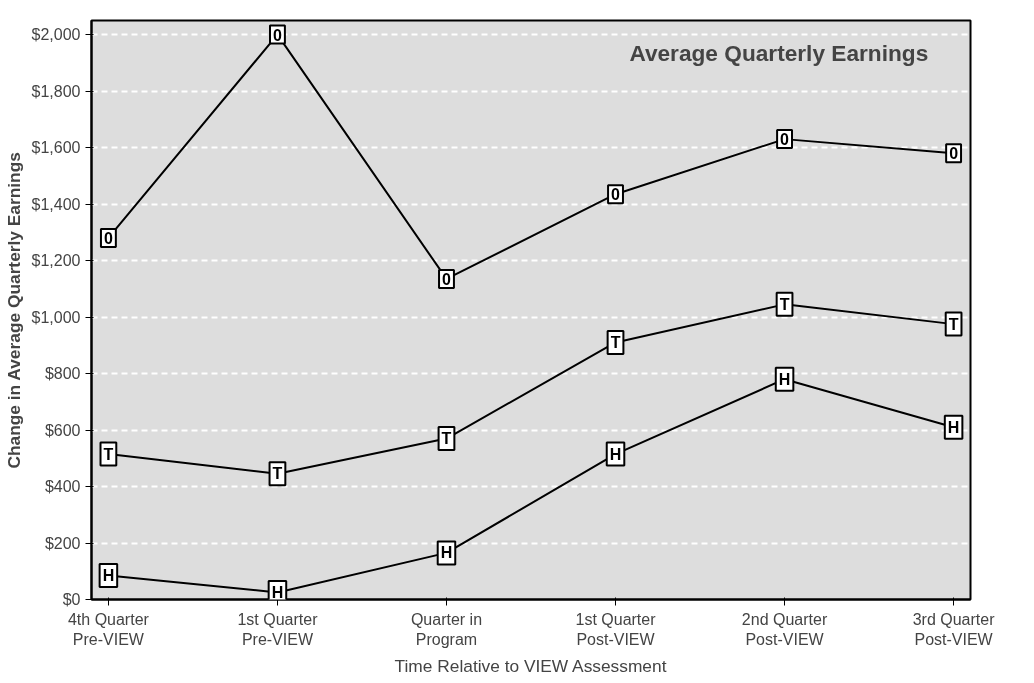 Image resolution: width=1034 pixels, height=683 pixels. What do you see at coordinates (615, 342) in the screenshot?
I see `series-label: T` at bounding box center [615, 342].